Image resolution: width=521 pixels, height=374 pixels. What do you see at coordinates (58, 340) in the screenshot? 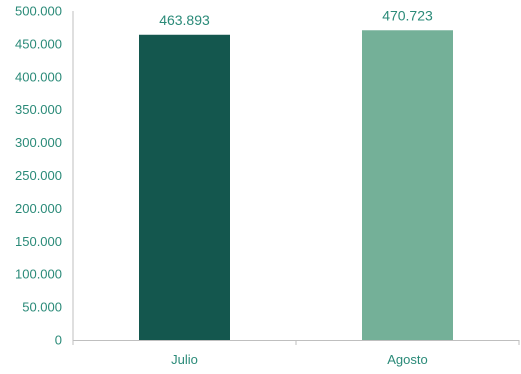
I see `y-tick-label: 0` at bounding box center [58, 340].